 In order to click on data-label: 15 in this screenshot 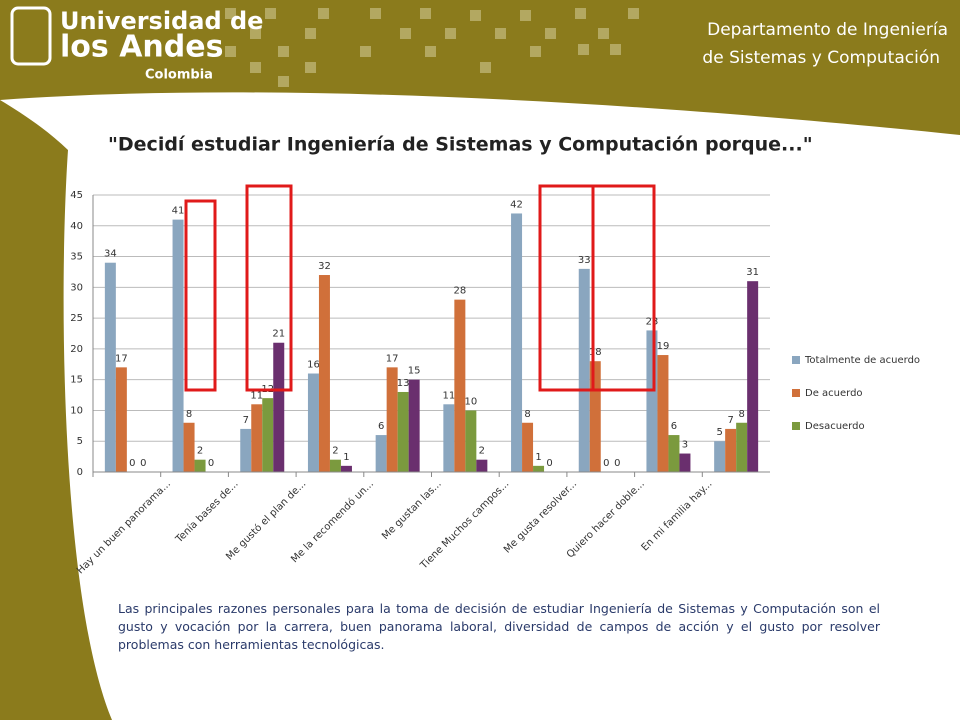, I will do `click(414, 371)`.